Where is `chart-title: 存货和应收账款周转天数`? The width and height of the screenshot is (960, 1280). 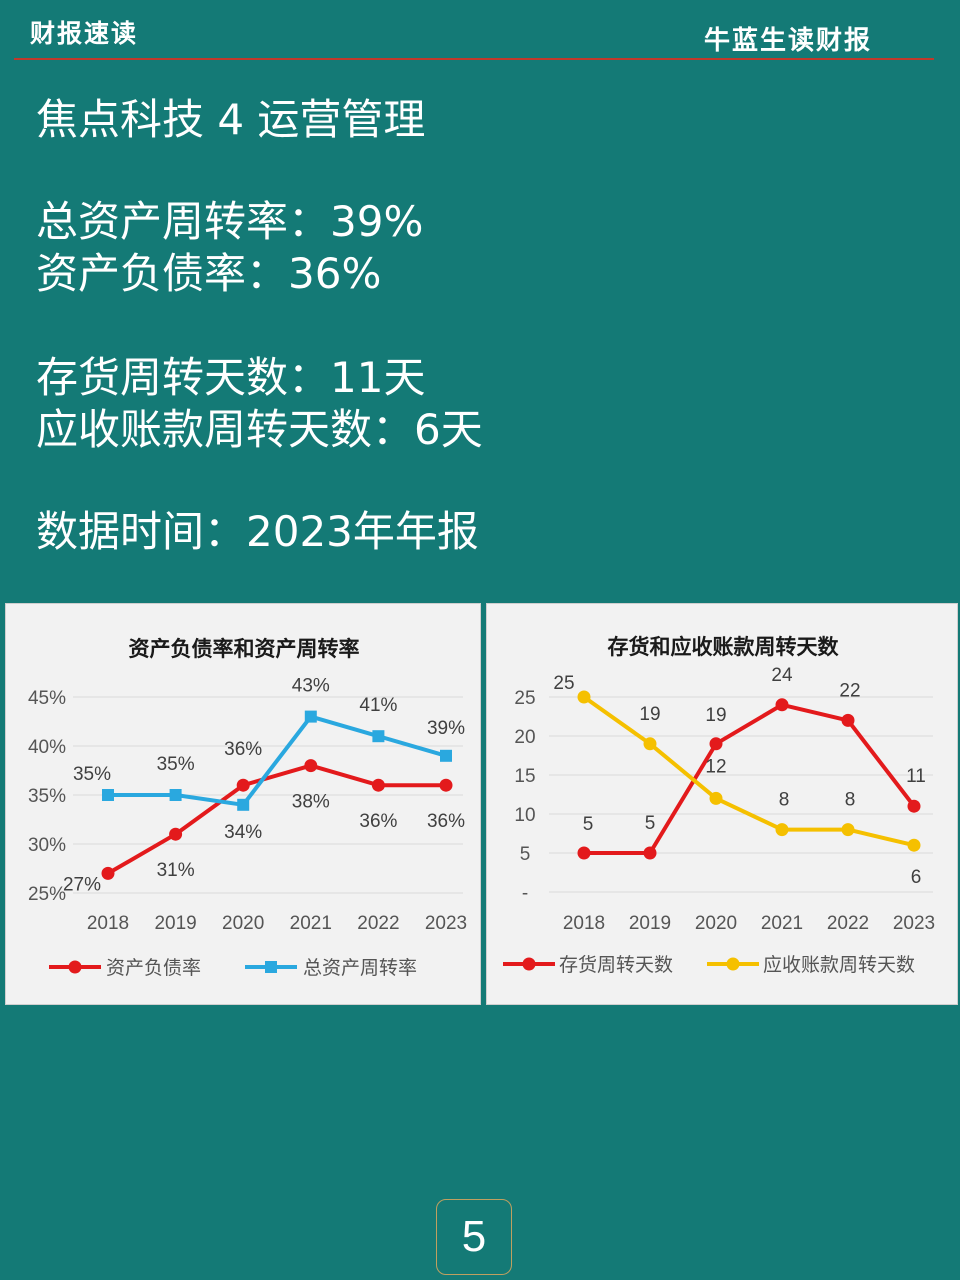
chart-title: 存货和应收账款周转天数 is located at coordinates (724, 646).